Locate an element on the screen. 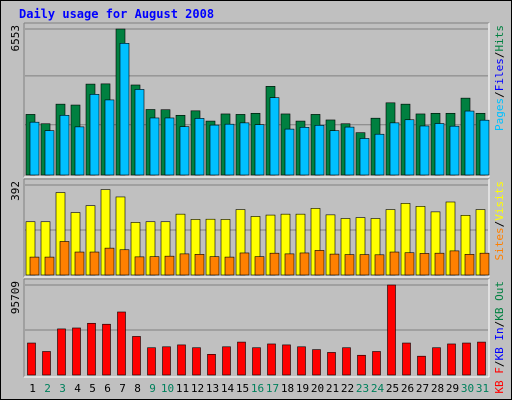  legend-label: Sites is located at coordinates (499, 243).